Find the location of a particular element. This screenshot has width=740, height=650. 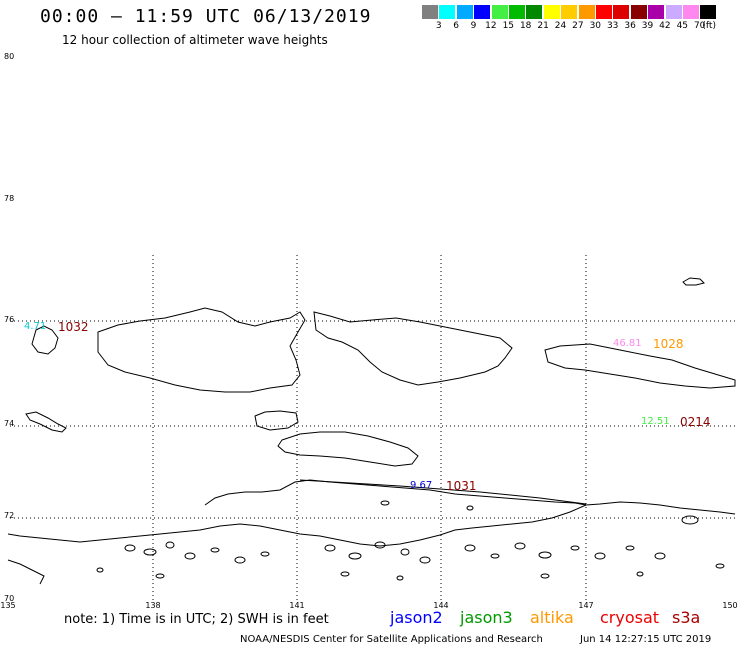

legend-label: 18 is located at coordinates (525, 26).